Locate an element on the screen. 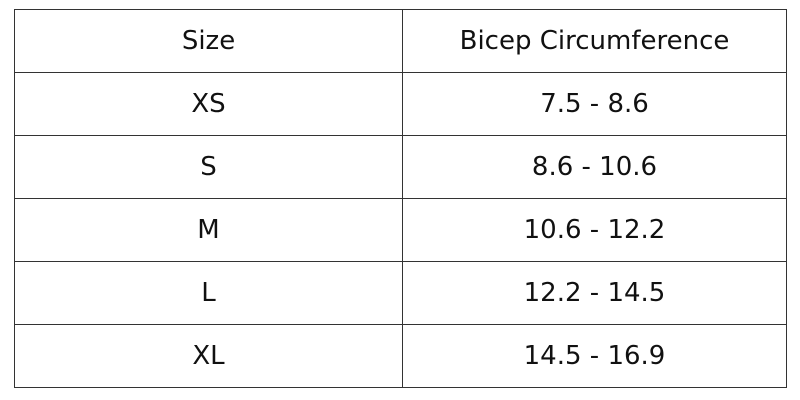 This screenshot has height=400, width=800. table-cell: 12.2 - 14.5 is located at coordinates (594, 293).